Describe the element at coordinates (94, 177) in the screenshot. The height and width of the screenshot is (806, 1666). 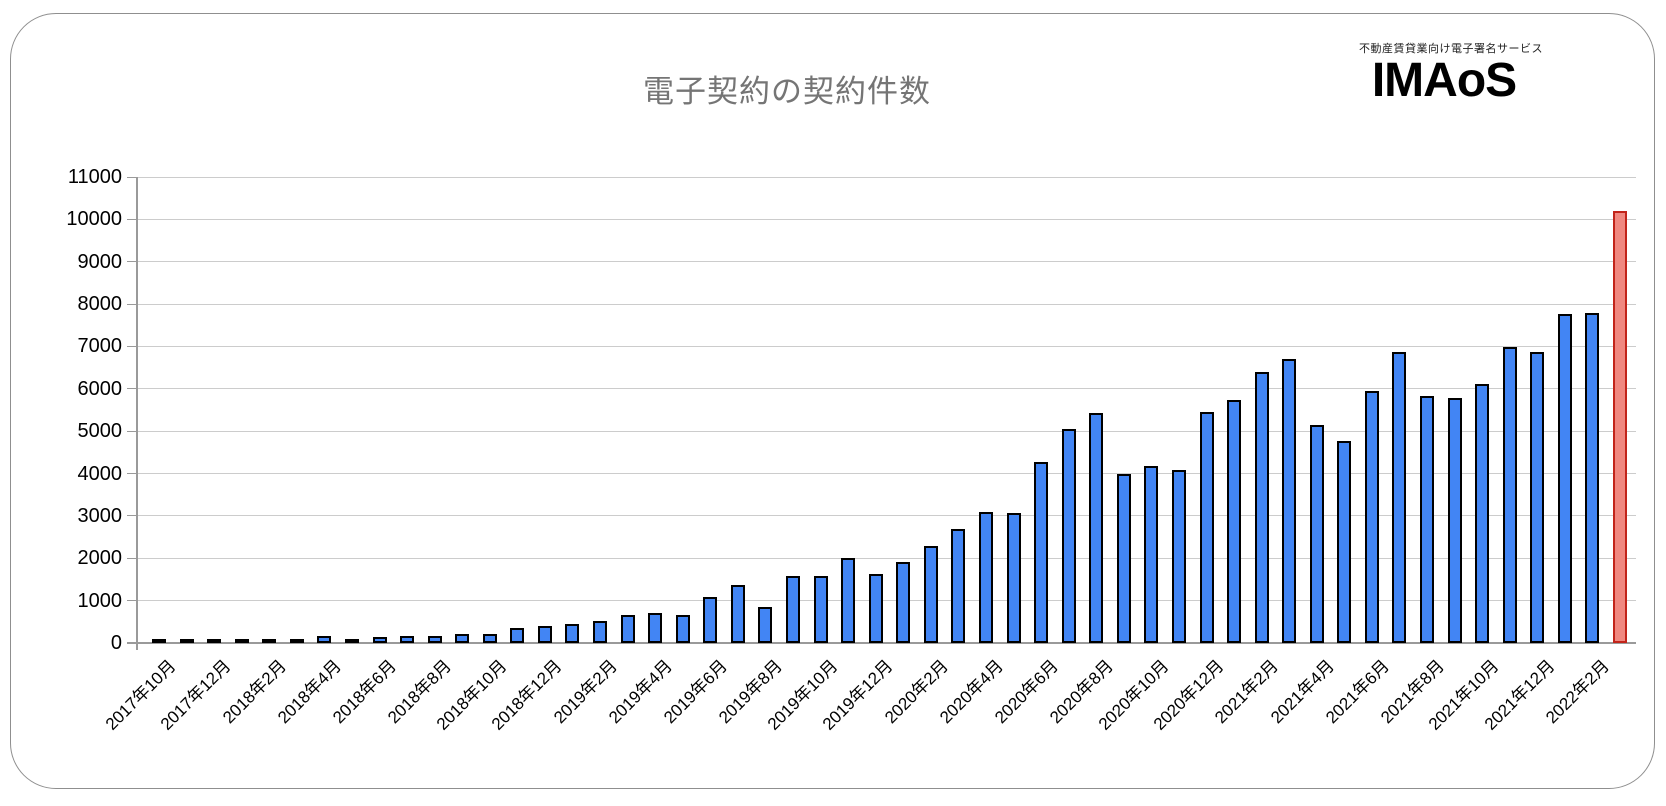
I see `y-axis-tick-label: 11000` at that location.